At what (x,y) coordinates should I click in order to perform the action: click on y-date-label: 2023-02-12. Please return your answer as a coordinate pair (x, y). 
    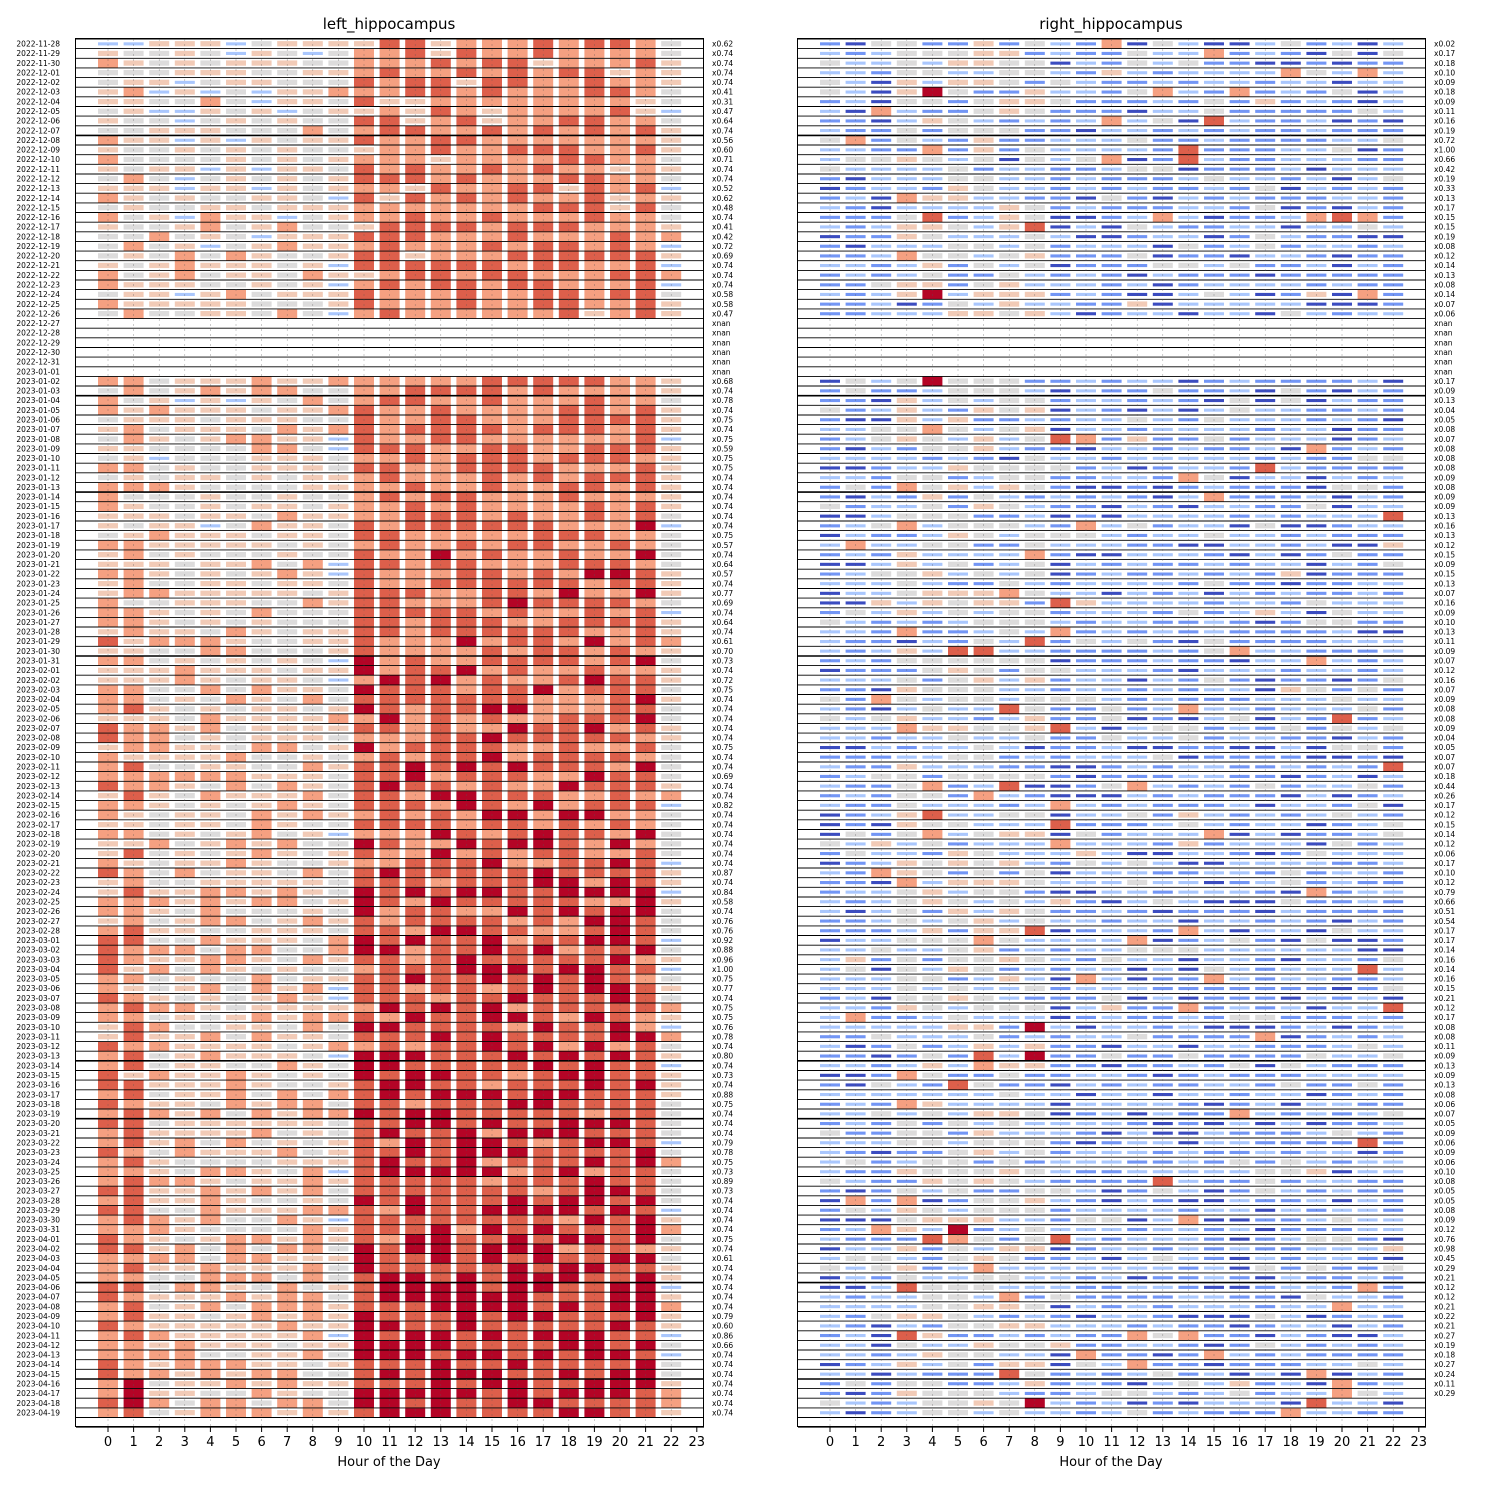
    Looking at the image, I should click on (38, 776).